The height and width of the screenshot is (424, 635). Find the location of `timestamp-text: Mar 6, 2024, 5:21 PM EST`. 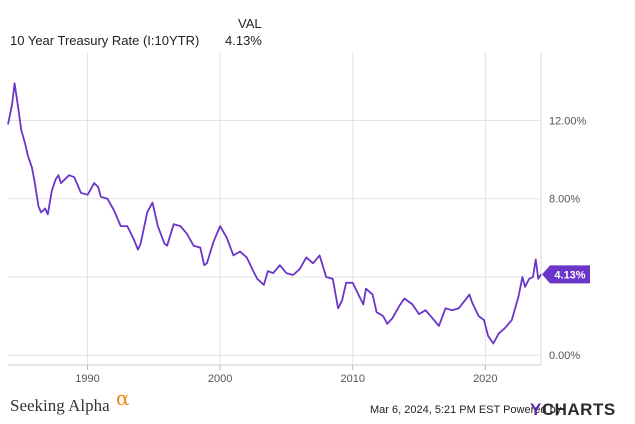

timestamp-text: Mar 6, 2024, 5:21 PM EST is located at coordinates (435, 410).